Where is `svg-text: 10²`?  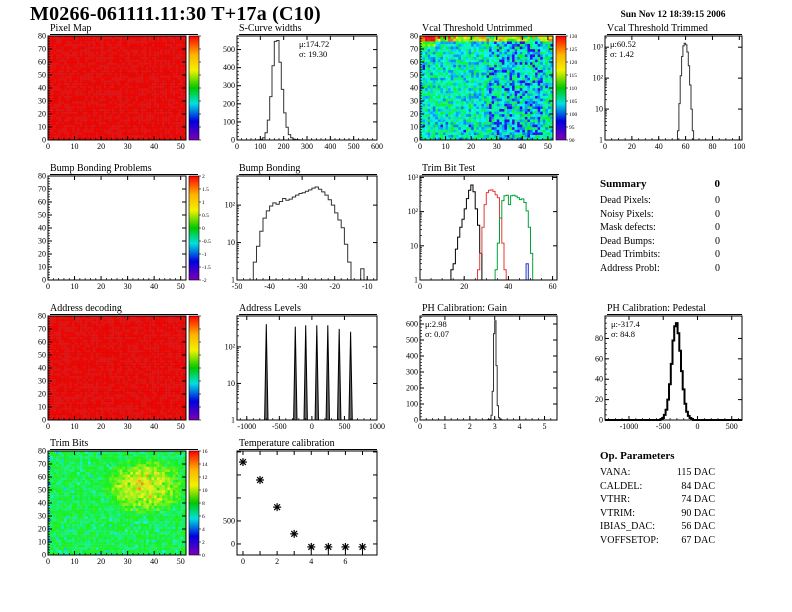 svg-text: 10² is located at coordinates (598, 78).